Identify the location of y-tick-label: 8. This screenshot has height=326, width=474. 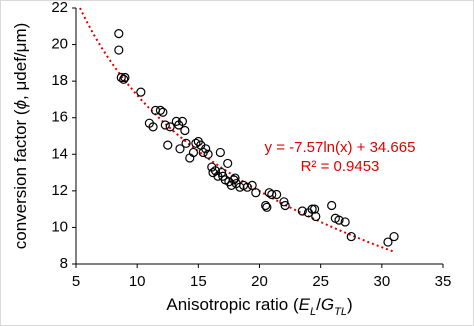
(64, 263).